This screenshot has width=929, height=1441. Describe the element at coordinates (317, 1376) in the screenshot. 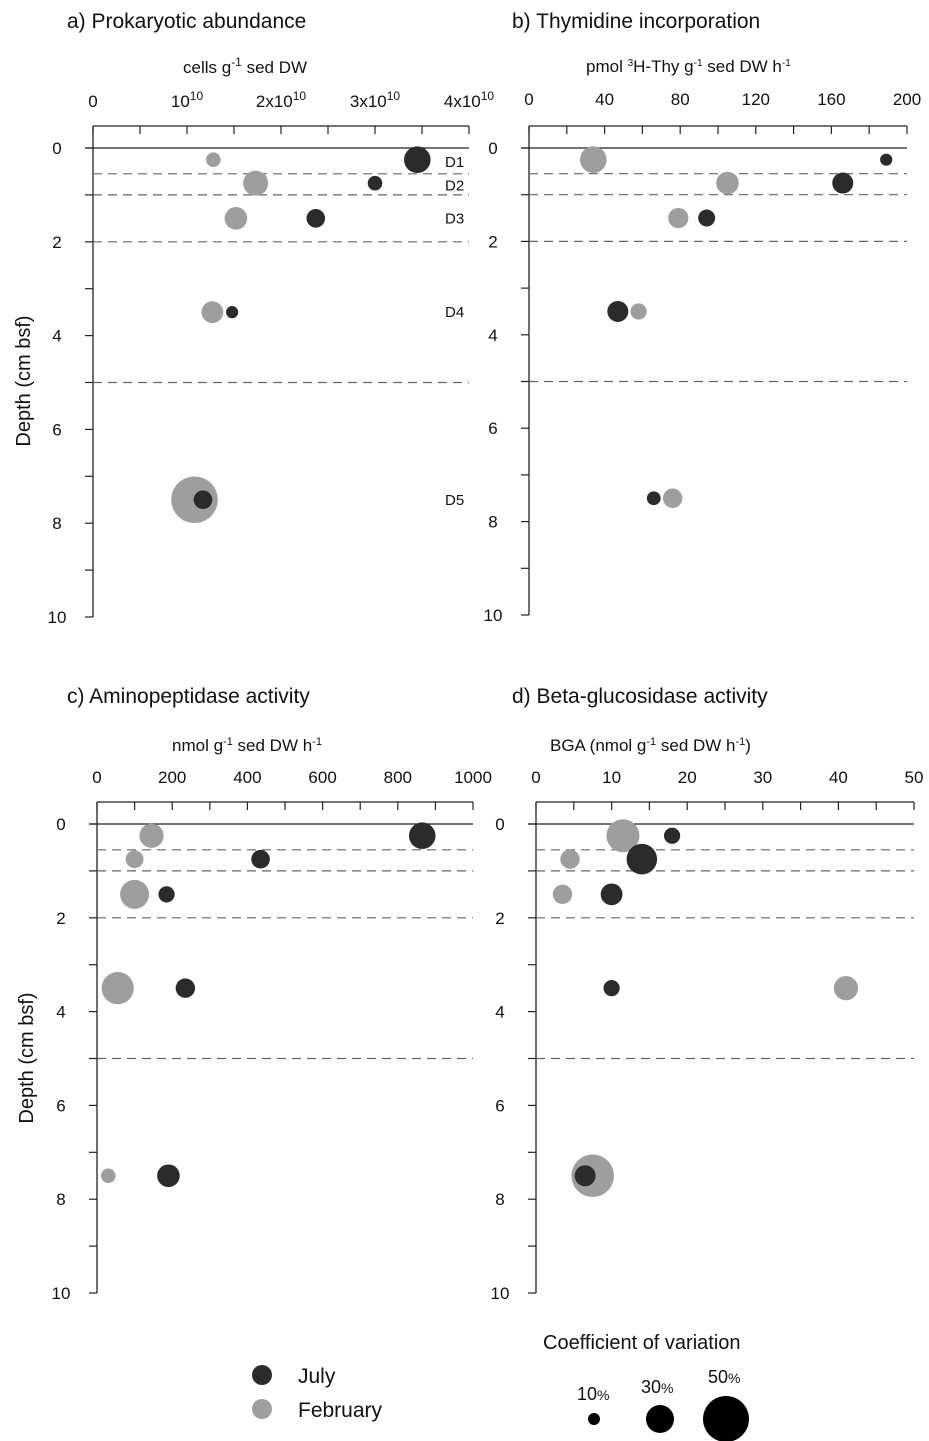

I see `legend-july-label: July` at that location.